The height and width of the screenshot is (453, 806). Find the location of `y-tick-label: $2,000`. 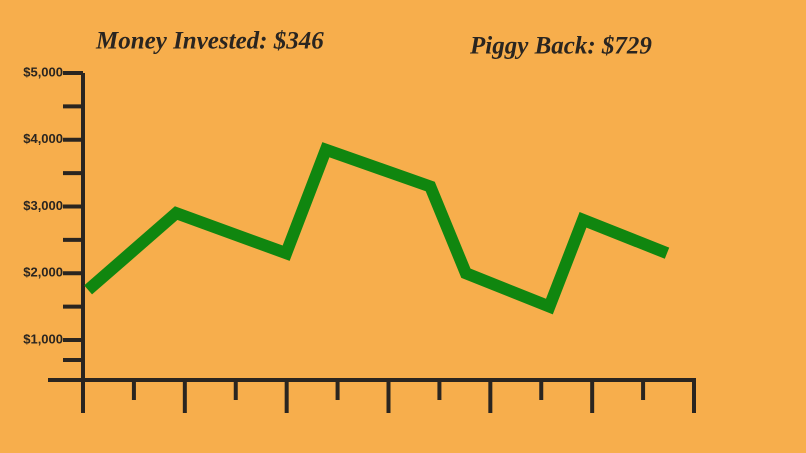

y-tick-label: $2,000 is located at coordinates (43, 272).